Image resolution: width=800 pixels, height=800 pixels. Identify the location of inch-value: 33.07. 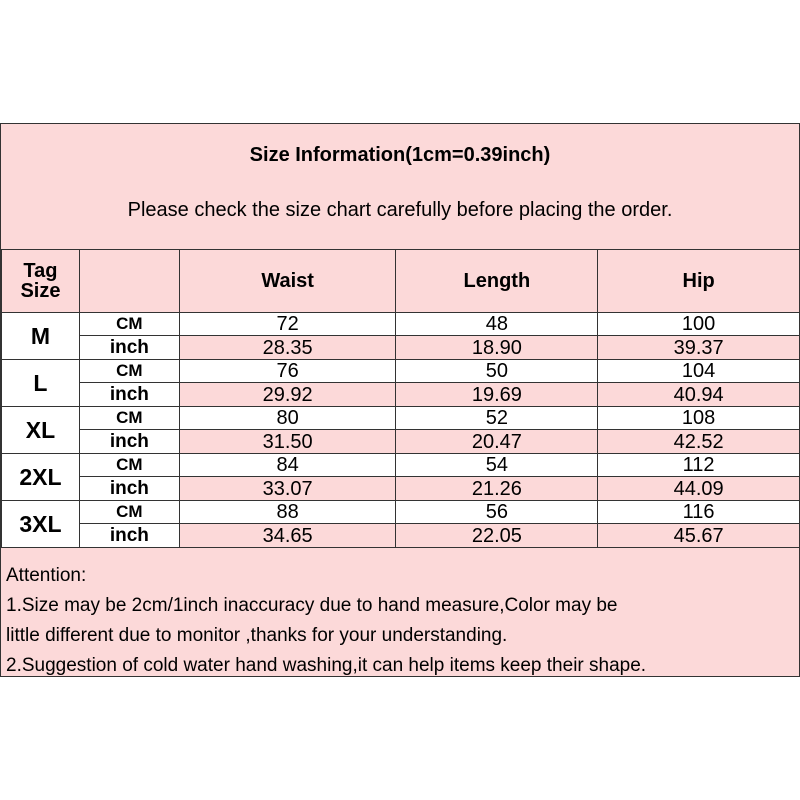
(287, 488).